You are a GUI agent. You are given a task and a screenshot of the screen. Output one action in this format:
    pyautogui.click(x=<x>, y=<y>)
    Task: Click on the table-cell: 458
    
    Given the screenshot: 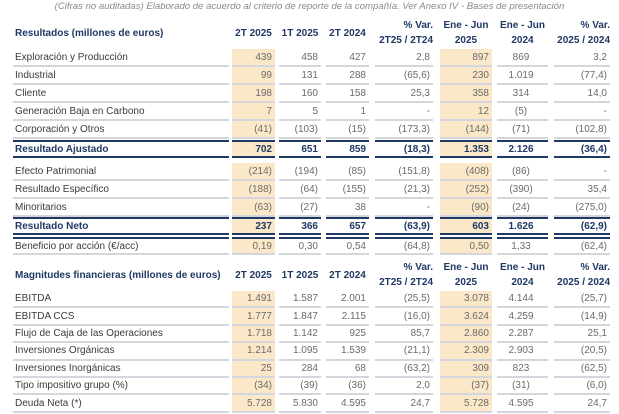 What is the action you would take?
    pyautogui.click(x=300, y=58)
    